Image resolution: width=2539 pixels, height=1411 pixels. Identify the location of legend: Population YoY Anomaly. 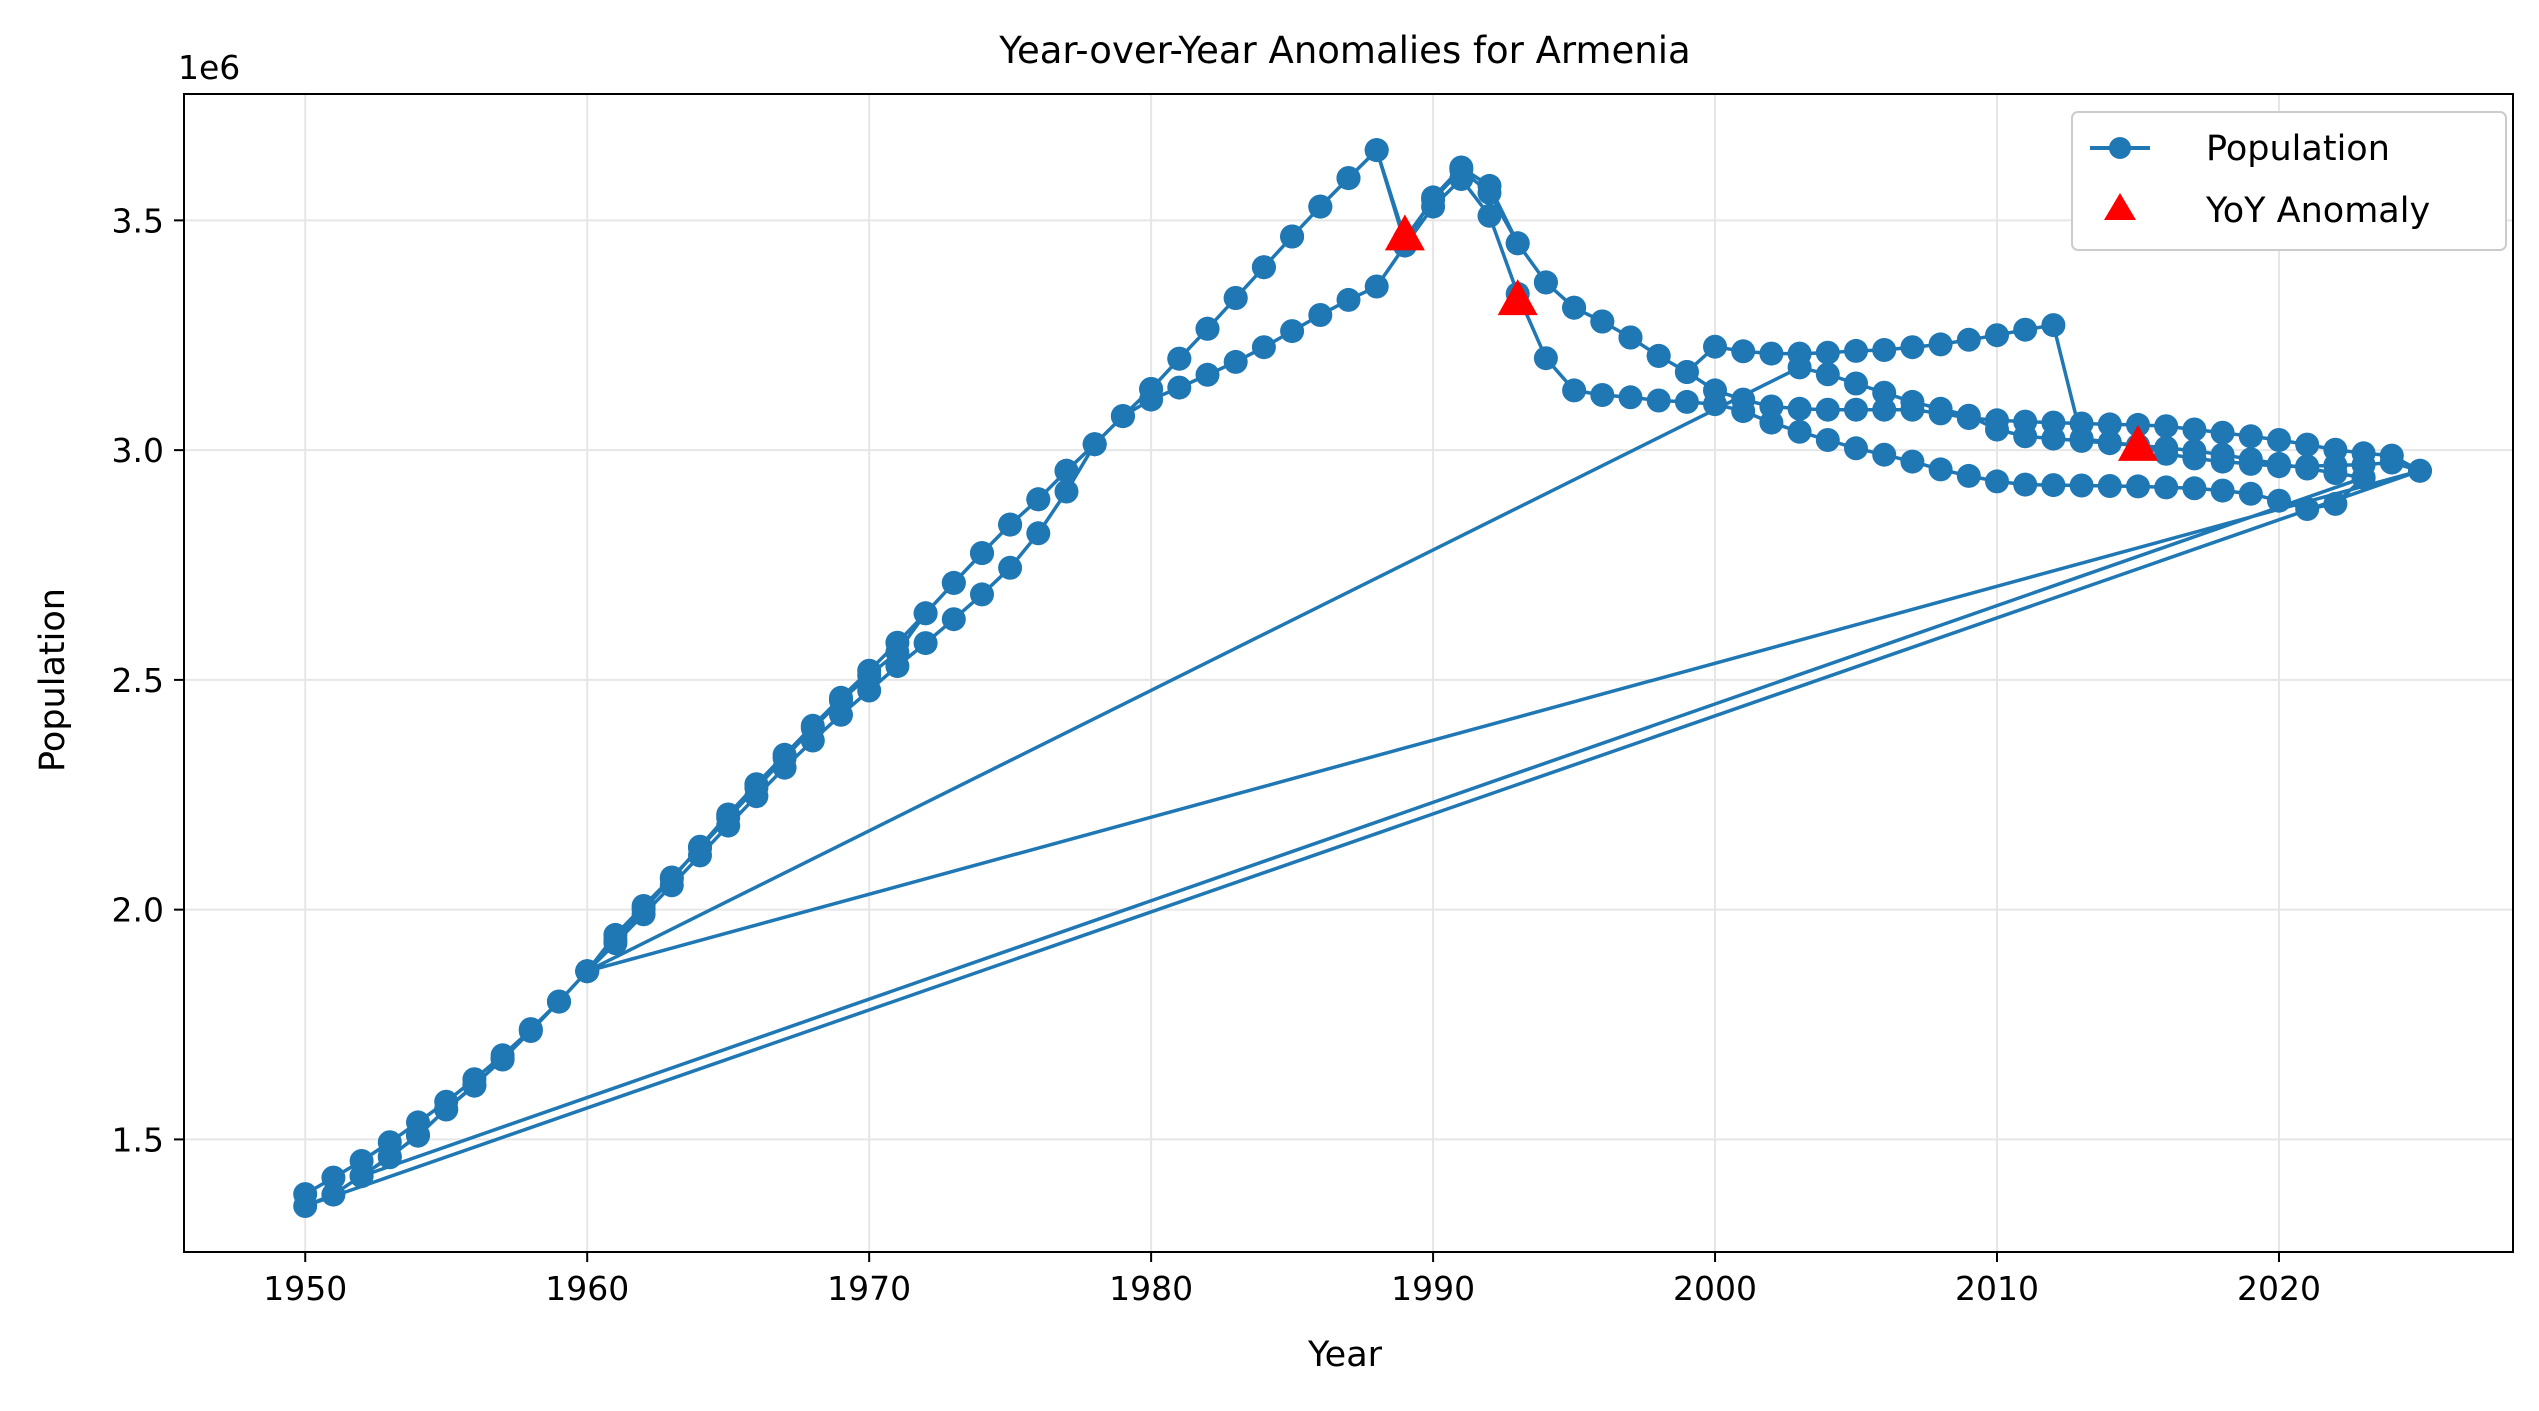
(2289, 181).